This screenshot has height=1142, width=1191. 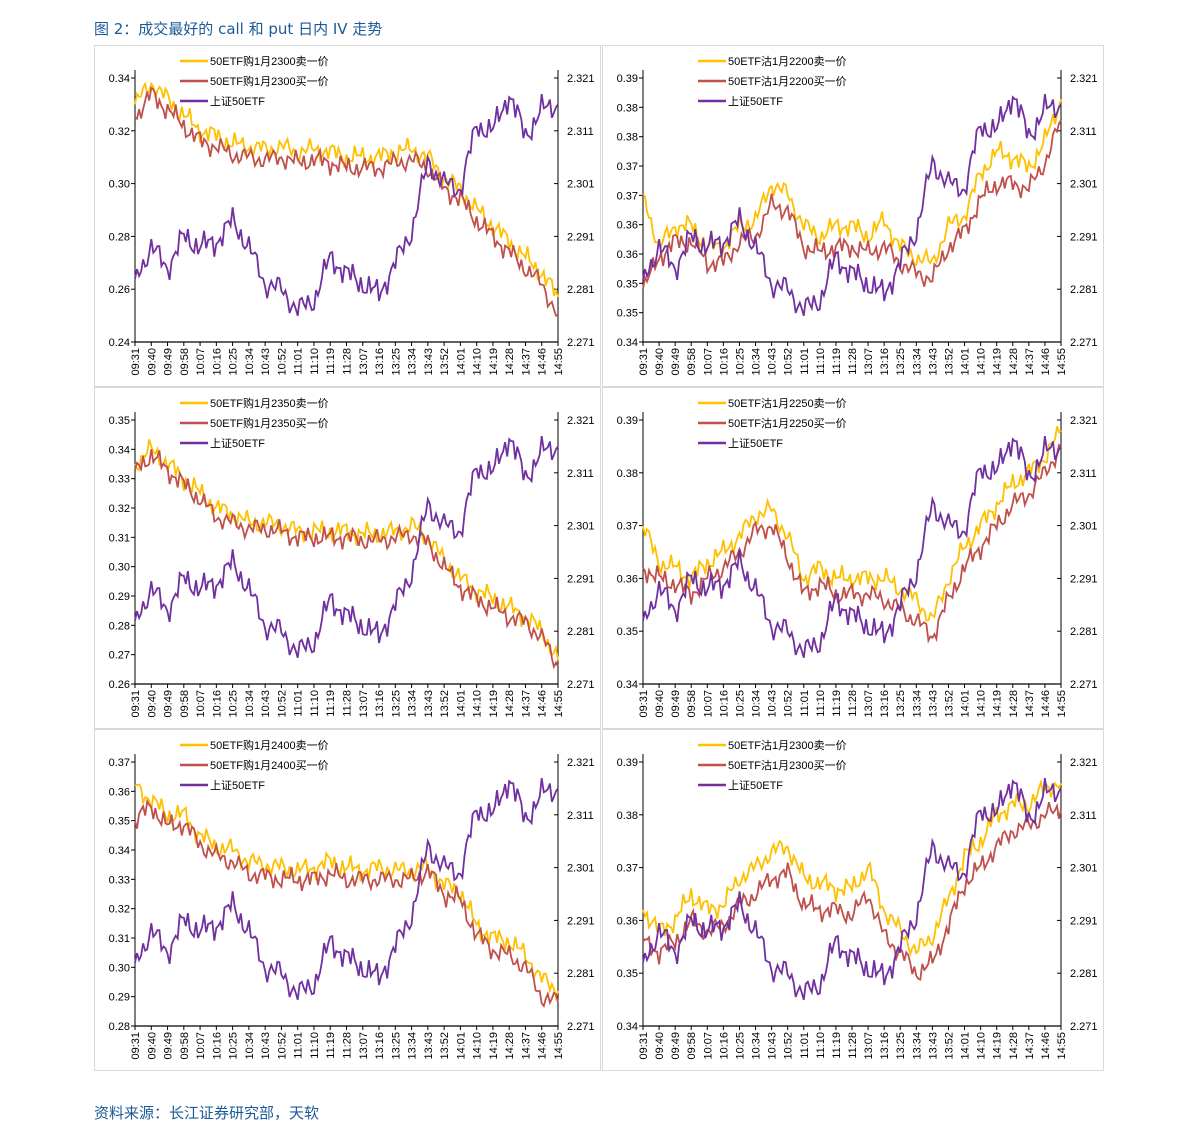 What do you see at coordinates (627, 108) in the screenshot?
I see `y-tick-label: 0.38` at bounding box center [627, 108].